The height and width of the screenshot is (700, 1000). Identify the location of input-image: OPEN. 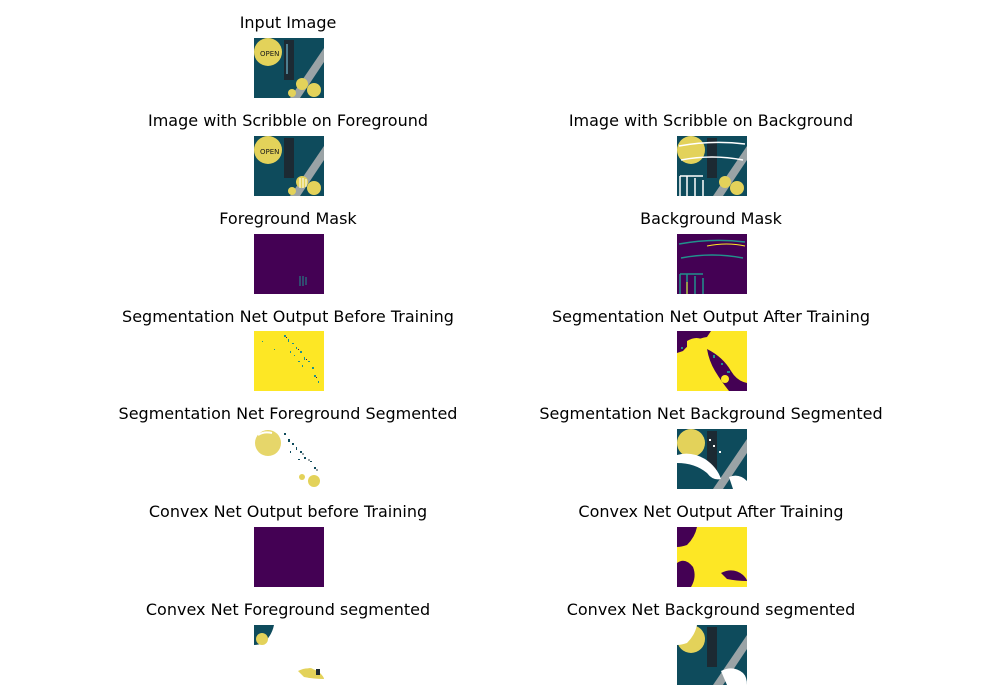
(289, 68).